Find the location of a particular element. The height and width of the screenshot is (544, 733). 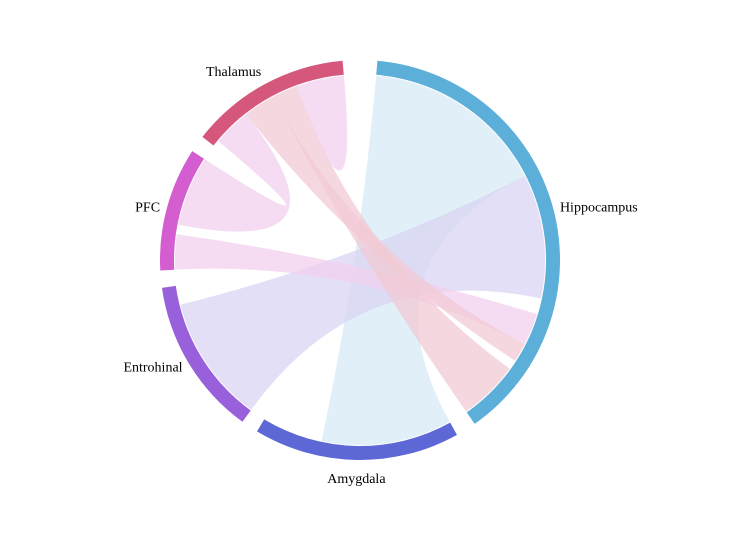

link-pfc-thalamus is located at coordinates (234, 173).